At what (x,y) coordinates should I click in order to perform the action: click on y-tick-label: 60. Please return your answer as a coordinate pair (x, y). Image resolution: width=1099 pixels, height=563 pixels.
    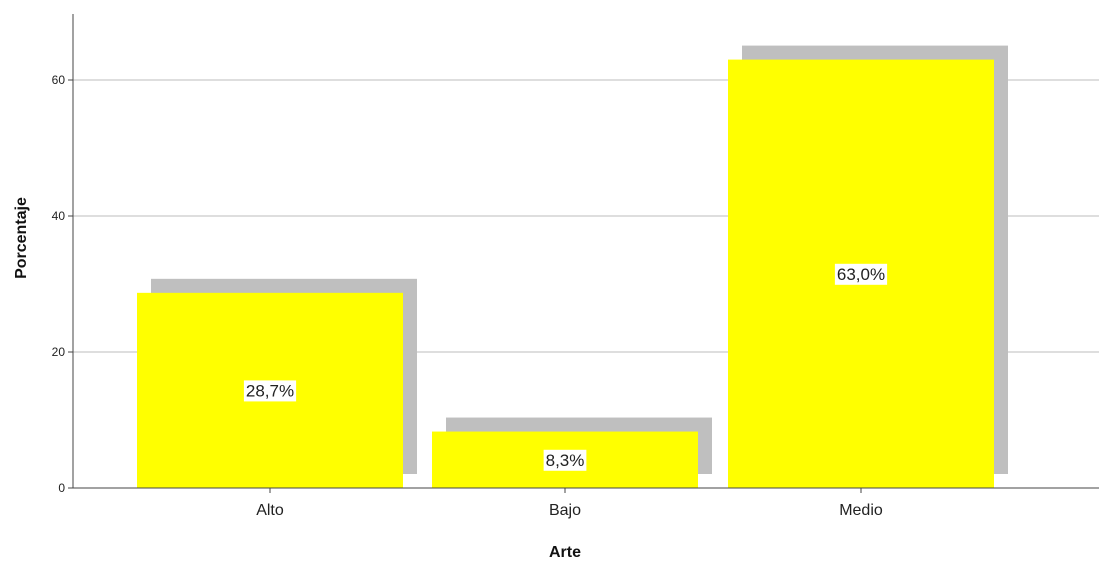
    Looking at the image, I should click on (59, 80).